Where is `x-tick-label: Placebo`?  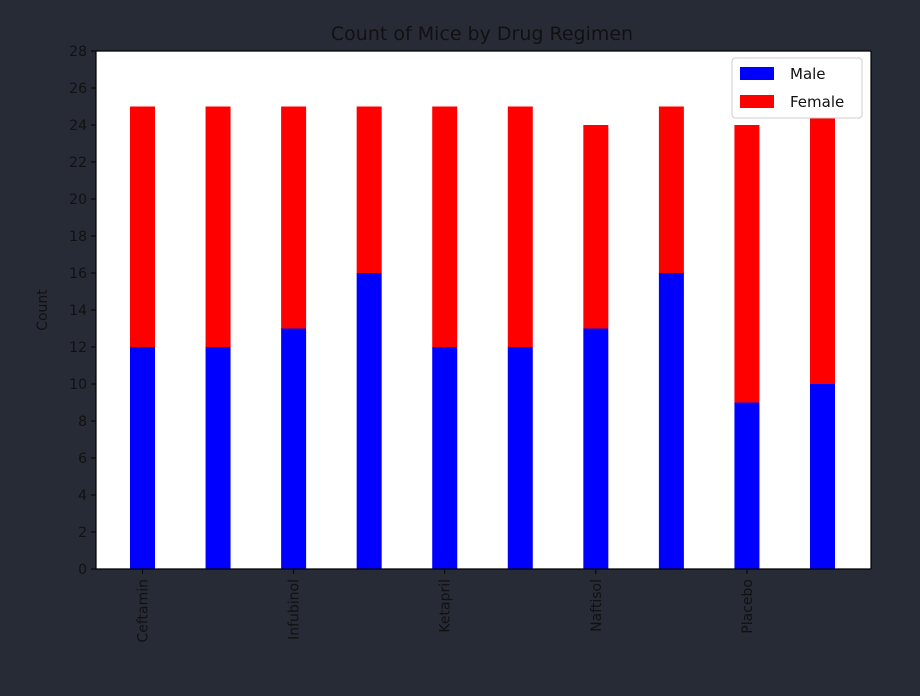
x-tick-label: Placebo is located at coordinates (748, 606).